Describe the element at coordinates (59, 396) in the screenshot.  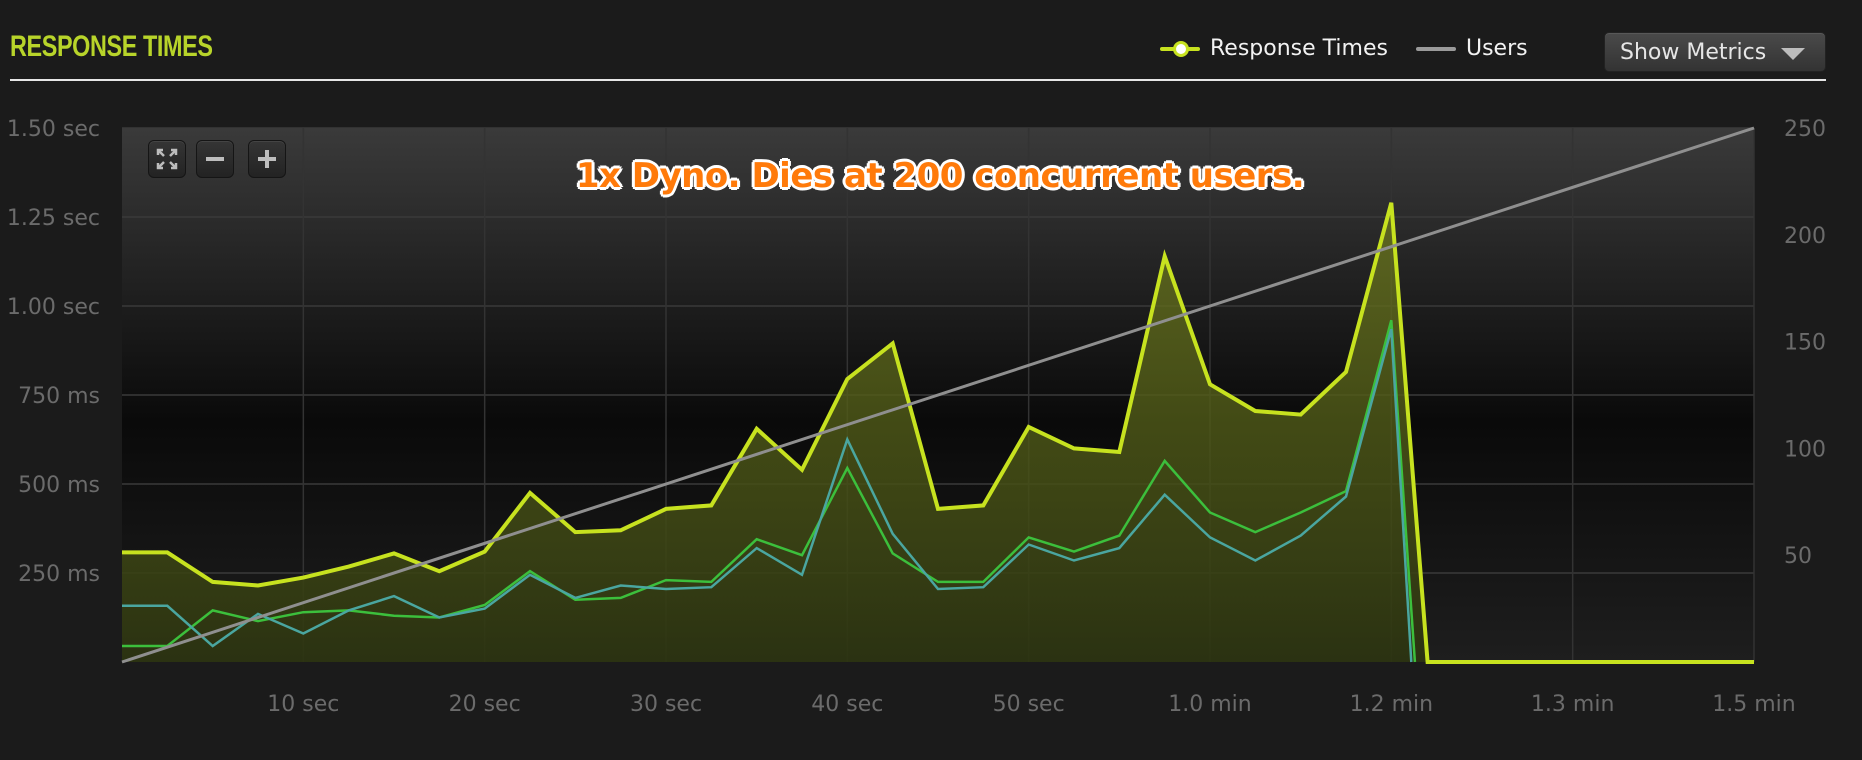
I see `y-left-tick-label: 750 ms` at that location.